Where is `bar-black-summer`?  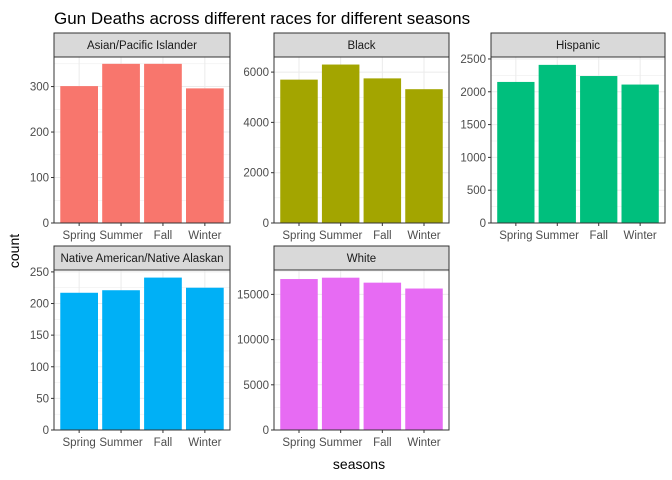 bar-black-summer is located at coordinates (340, 143).